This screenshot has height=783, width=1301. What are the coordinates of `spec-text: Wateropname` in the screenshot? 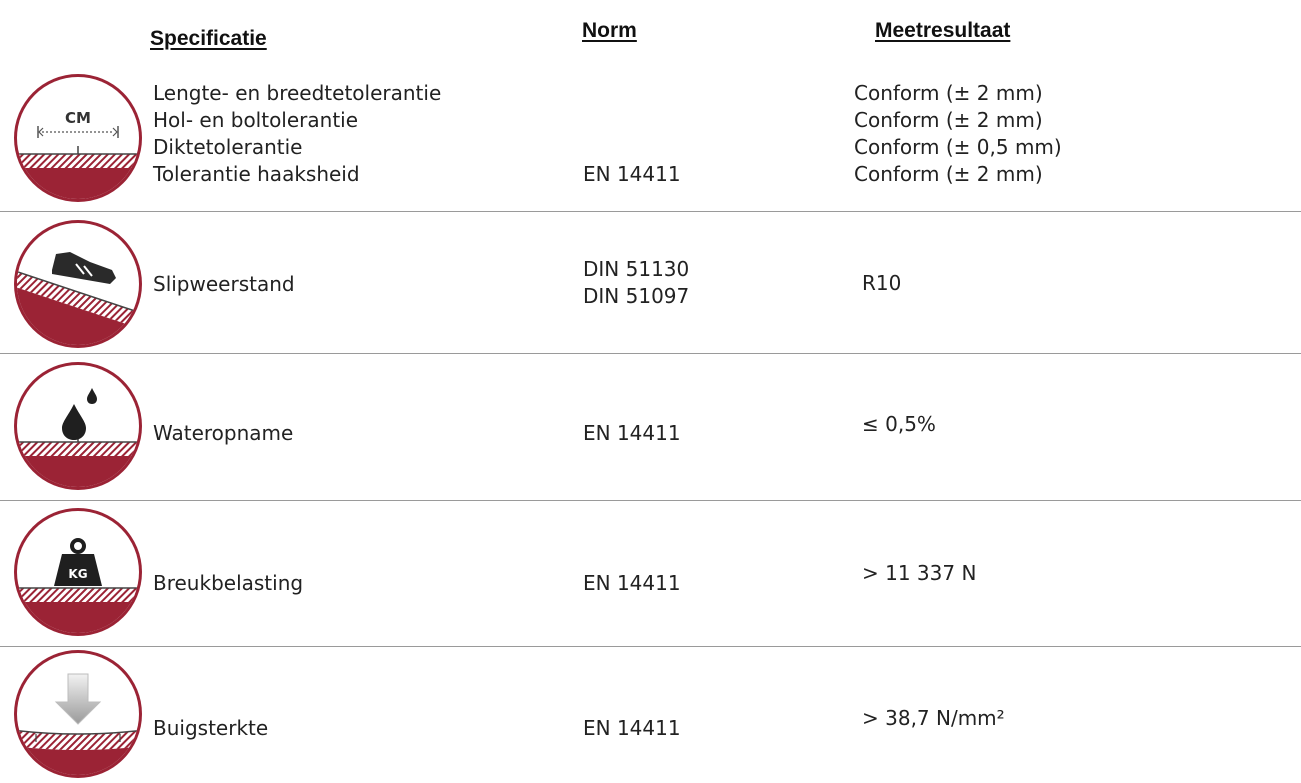 It's located at (223, 433).